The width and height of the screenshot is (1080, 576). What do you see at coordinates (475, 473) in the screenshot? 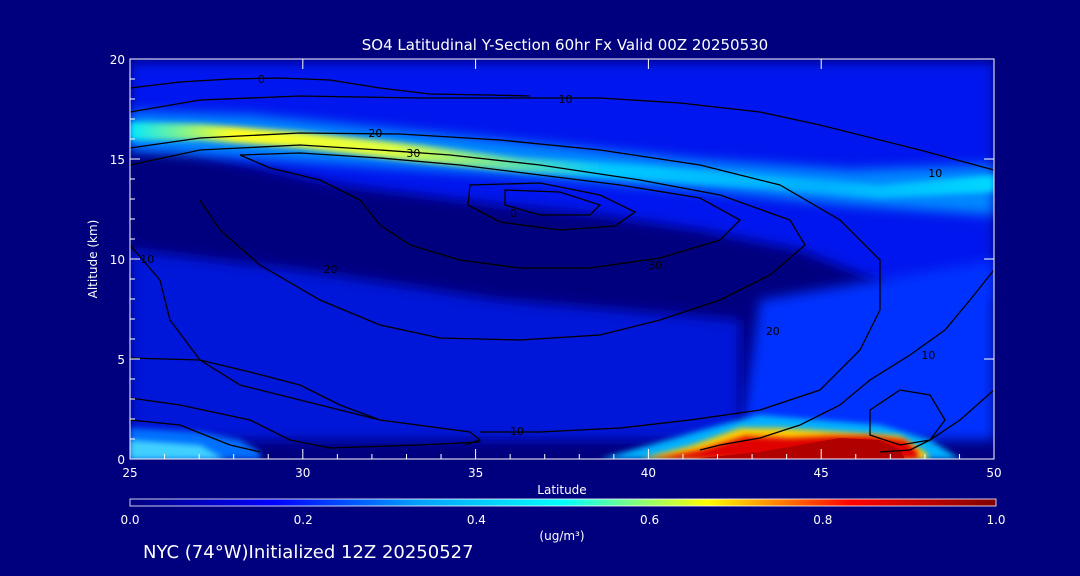
I see `x-tick-label: 35` at bounding box center [475, 473].